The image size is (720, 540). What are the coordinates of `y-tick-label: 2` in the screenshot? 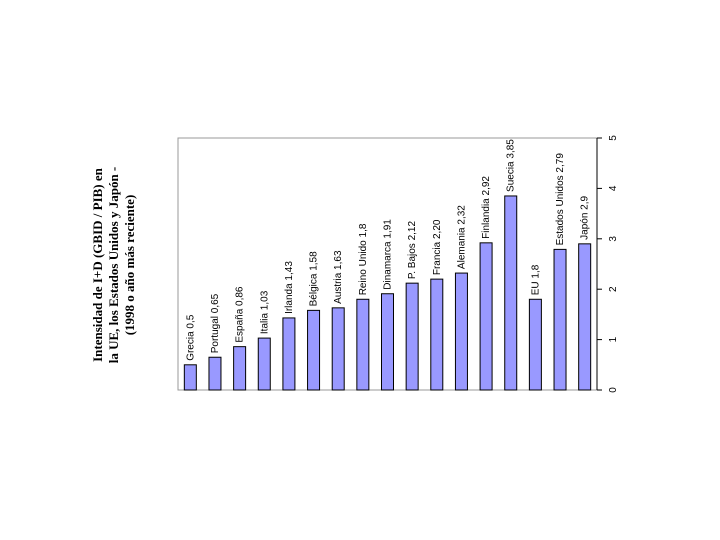 It's located at (613, 289).